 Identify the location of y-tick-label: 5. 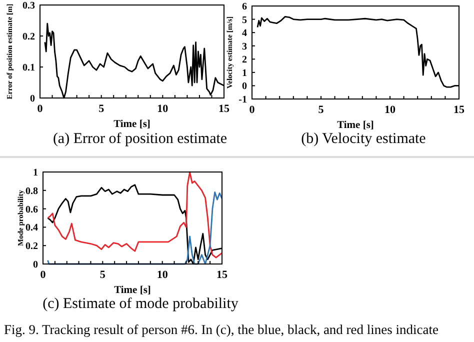
(244, 20).